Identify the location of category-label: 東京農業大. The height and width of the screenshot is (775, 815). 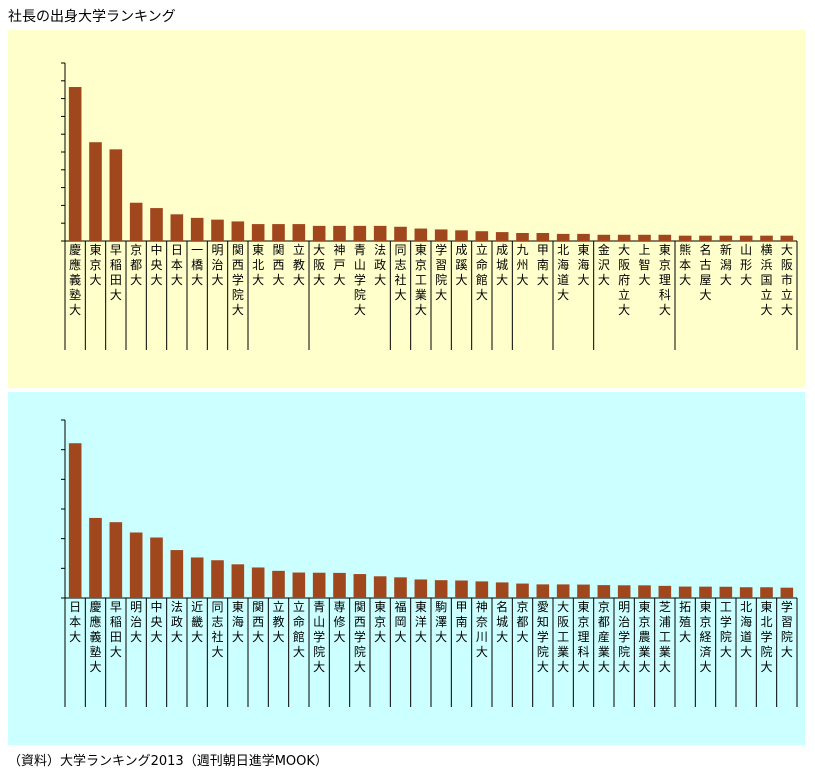
(644, 637).